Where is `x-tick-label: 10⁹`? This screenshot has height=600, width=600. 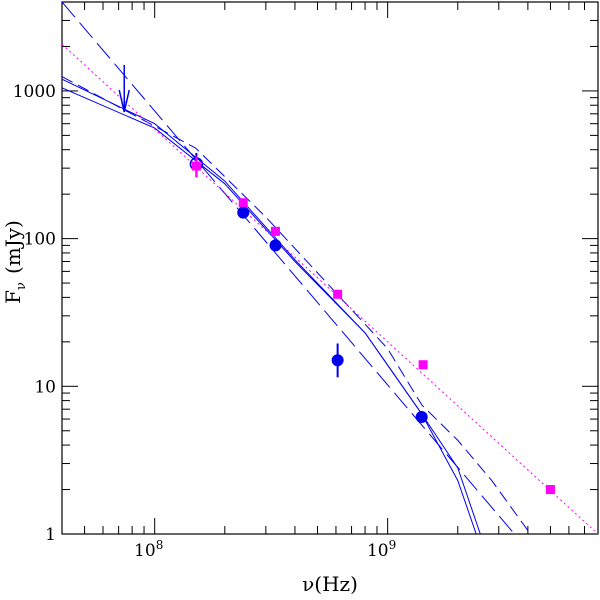 x-tick-label: 10⁹ is located at coordinates (381, 549).